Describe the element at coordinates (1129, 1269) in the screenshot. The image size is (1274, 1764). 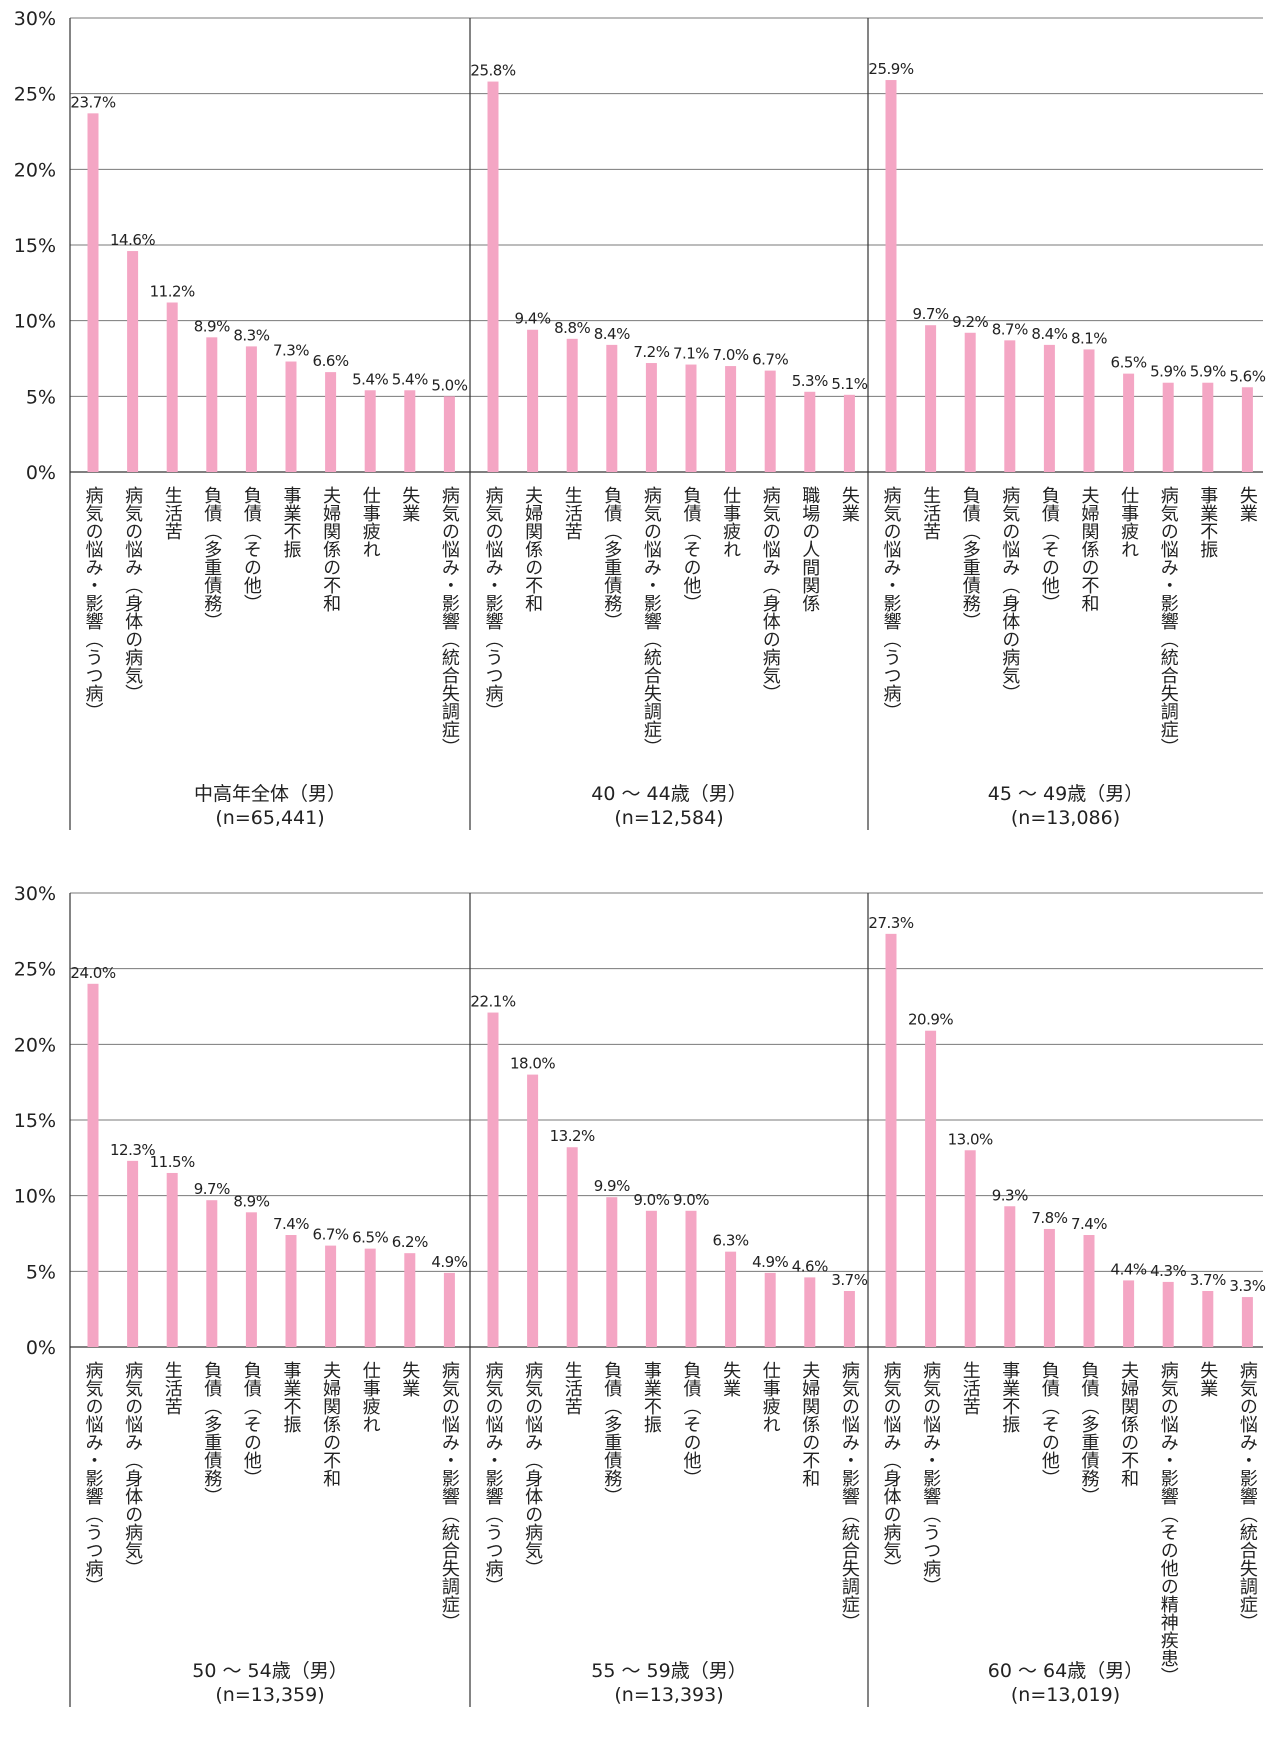
I see `bar-value-label: 4.4%` at that location.